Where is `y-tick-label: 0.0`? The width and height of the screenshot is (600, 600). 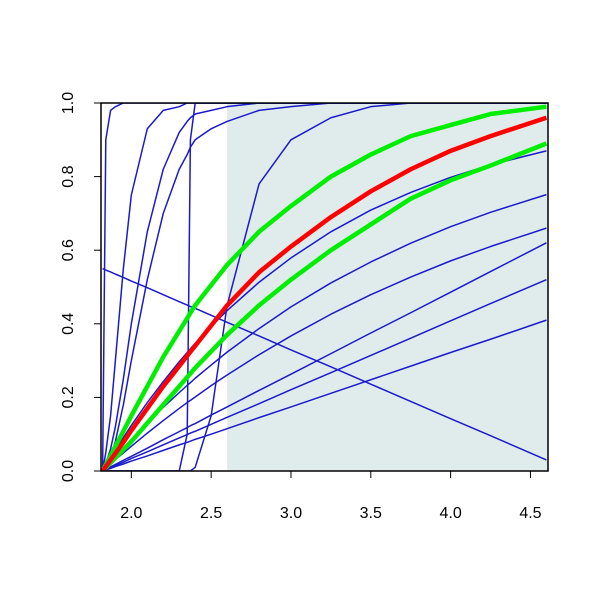 y-tick-label: 0.0 is located at coordinates (68, 471).